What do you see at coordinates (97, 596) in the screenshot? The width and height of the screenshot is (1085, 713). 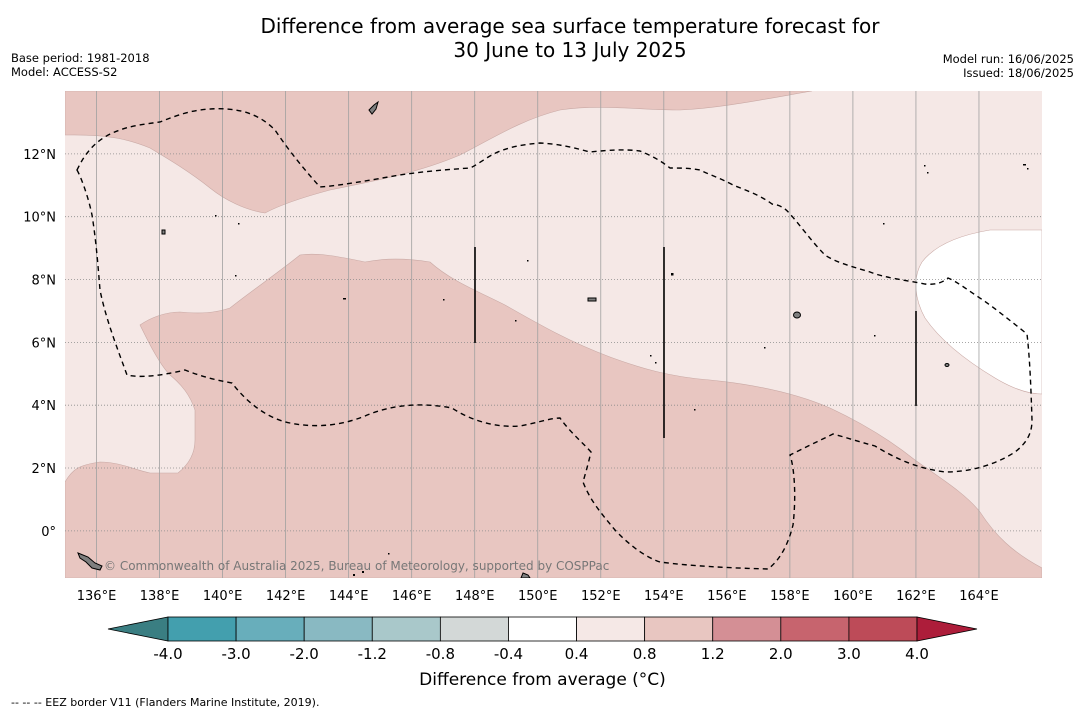 I see `longitude-label: 136°E` at bounding box center [97, 596].